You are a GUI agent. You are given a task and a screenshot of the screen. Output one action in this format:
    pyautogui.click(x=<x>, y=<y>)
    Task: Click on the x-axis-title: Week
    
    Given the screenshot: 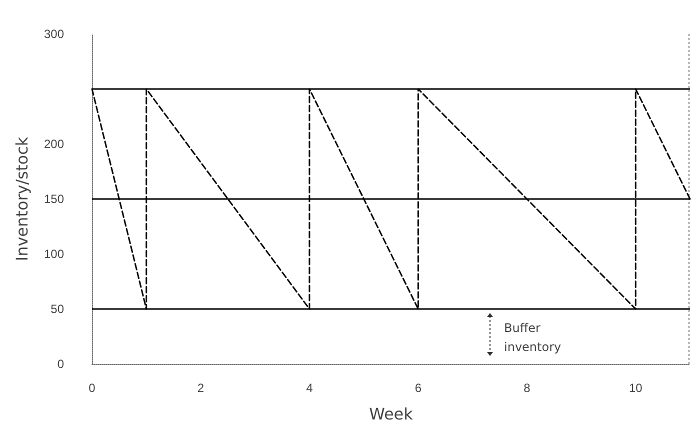 What is the action you would take?
    pyautogui.click(x=391, y=414)
    